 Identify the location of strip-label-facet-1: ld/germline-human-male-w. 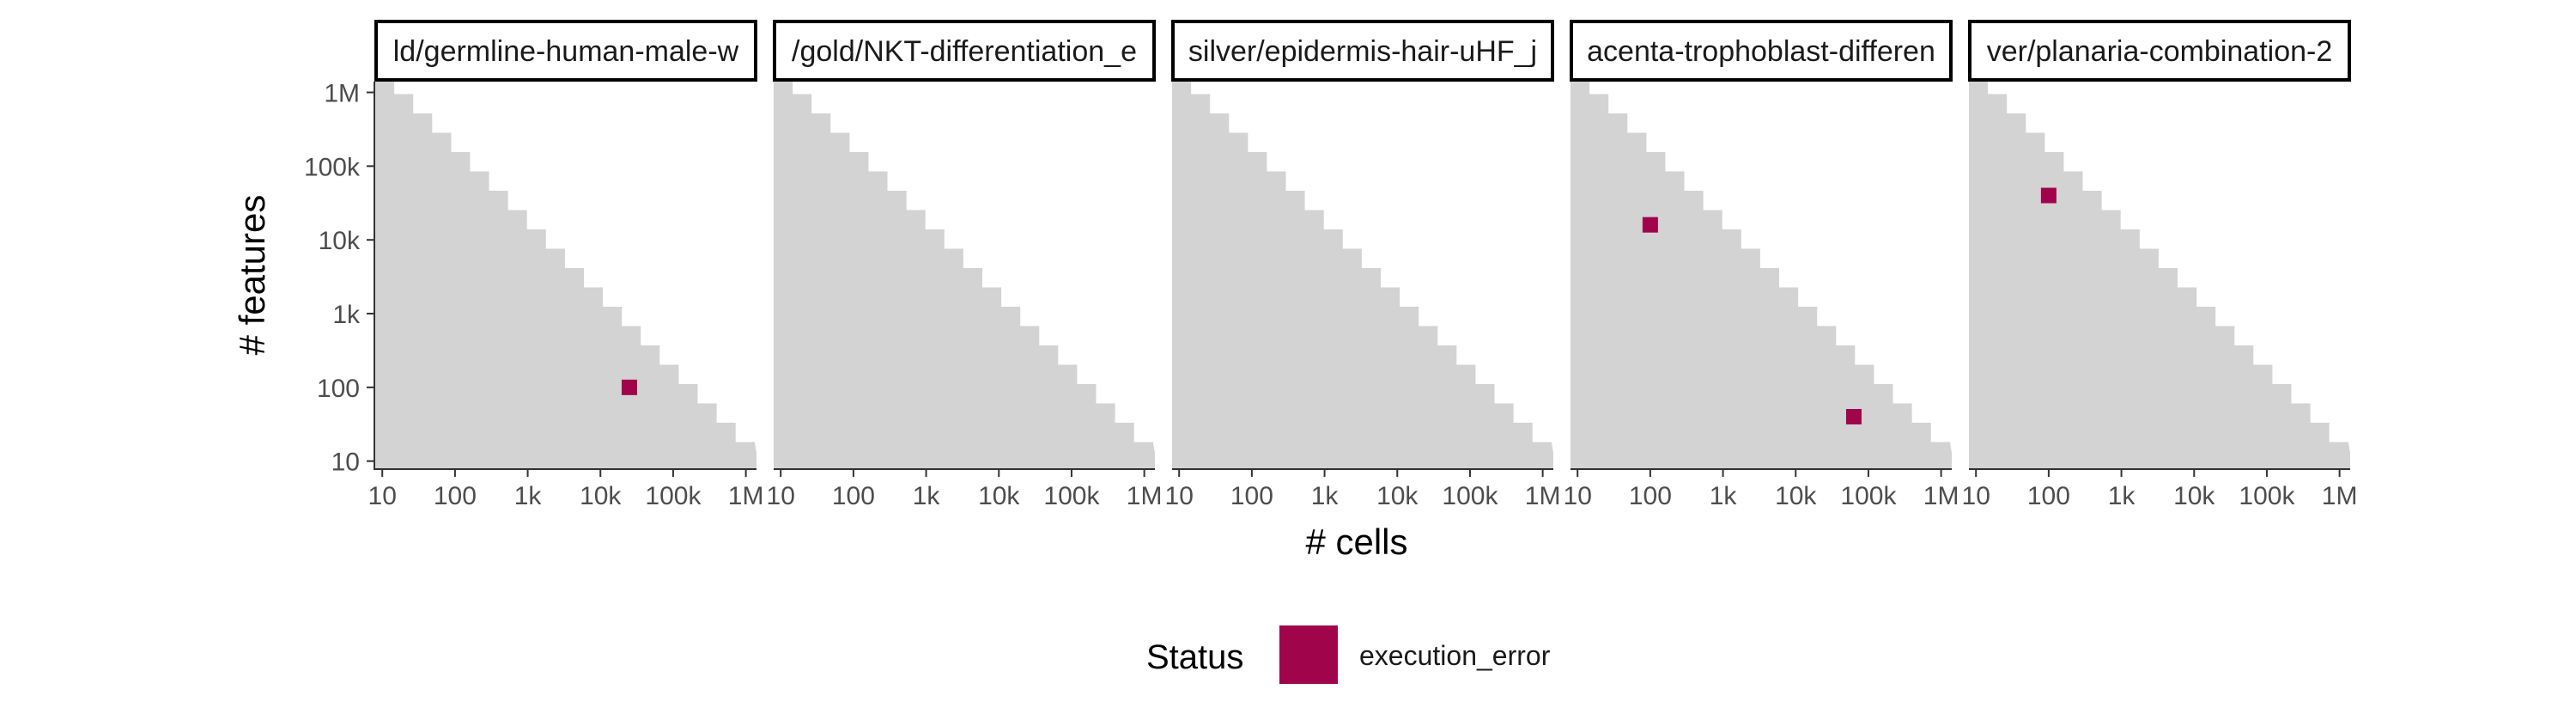
(566, 51).